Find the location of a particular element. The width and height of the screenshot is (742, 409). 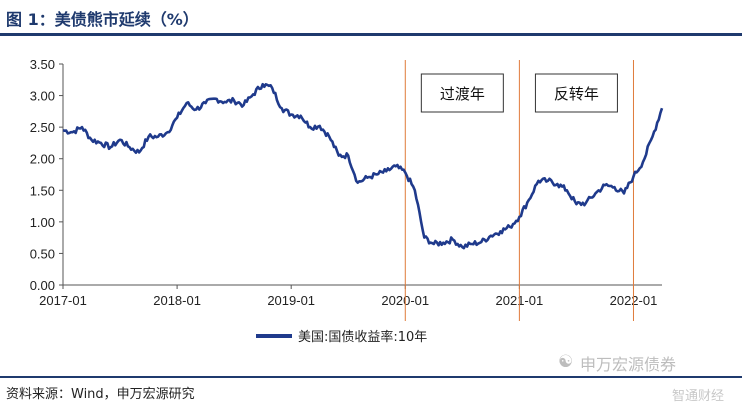

y-tick-label: 0.00 is located at coordinates (42, 285).